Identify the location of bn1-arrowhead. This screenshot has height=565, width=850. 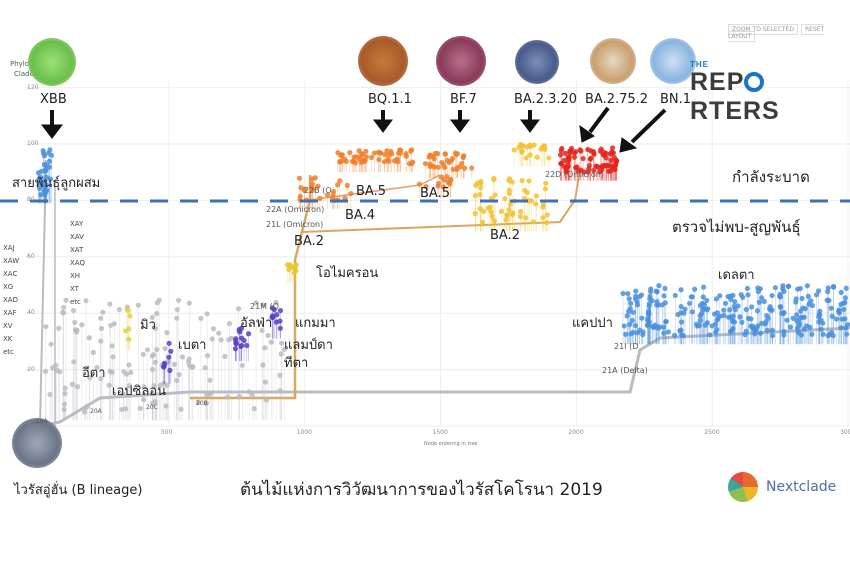
(628, 145).